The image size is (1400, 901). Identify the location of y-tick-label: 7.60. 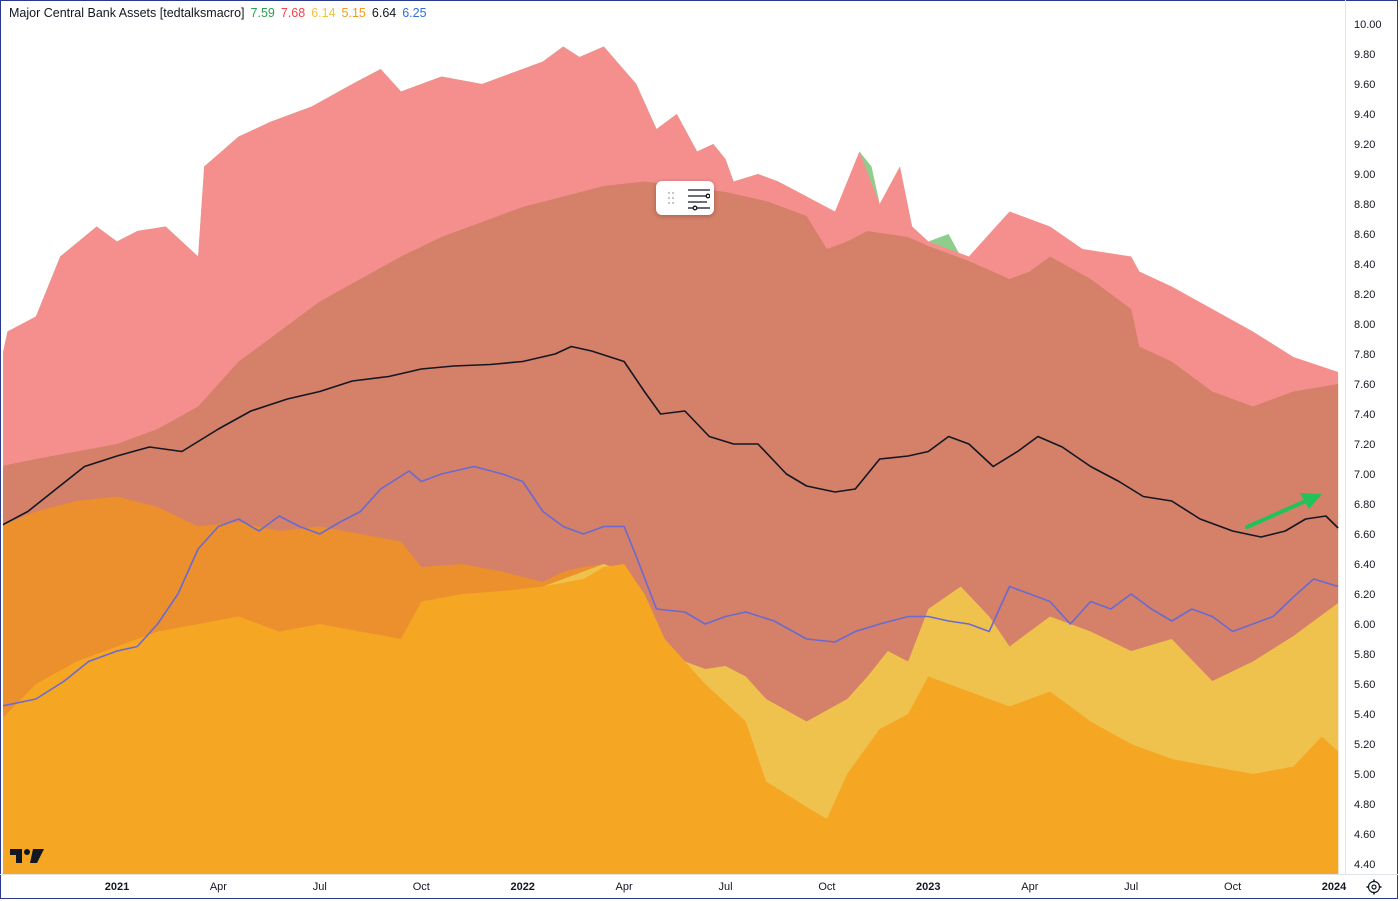
(1364, 385).